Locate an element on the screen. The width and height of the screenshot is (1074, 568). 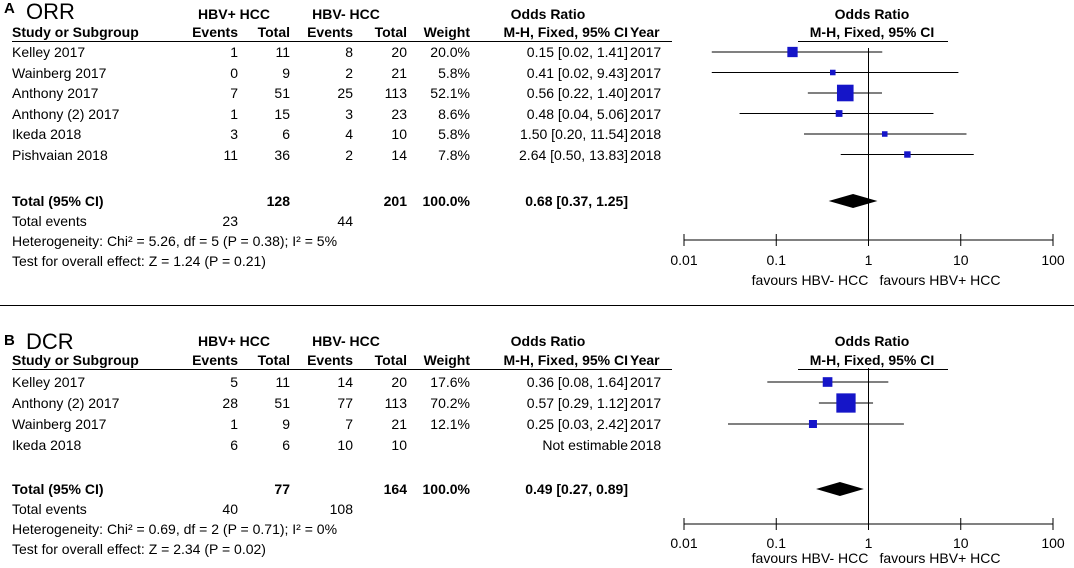
plot-subheader: M-H, Fixed, 95% CI is located at coordinates (872, 360).